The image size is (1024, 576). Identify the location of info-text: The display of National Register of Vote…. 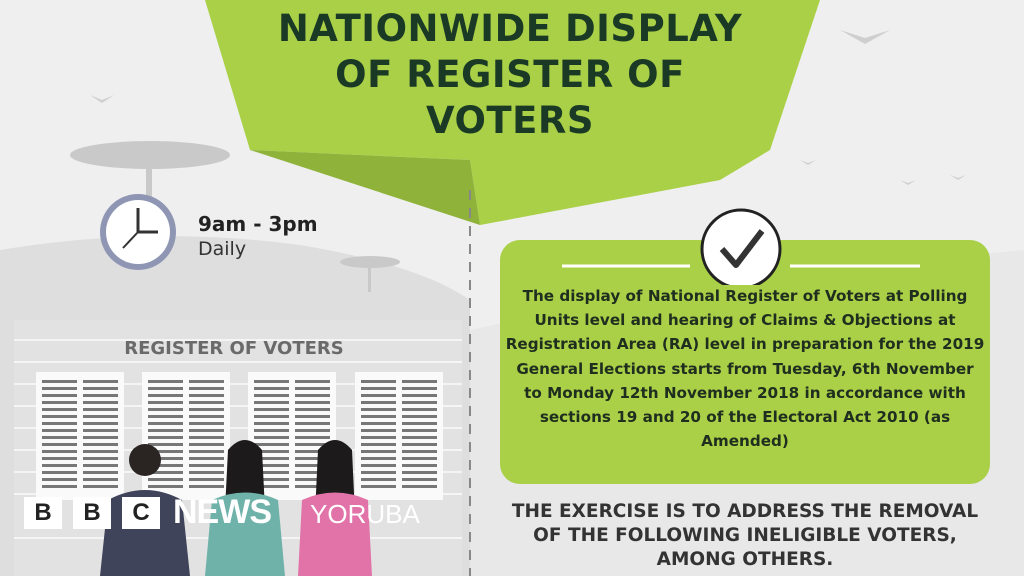
(745, 369).